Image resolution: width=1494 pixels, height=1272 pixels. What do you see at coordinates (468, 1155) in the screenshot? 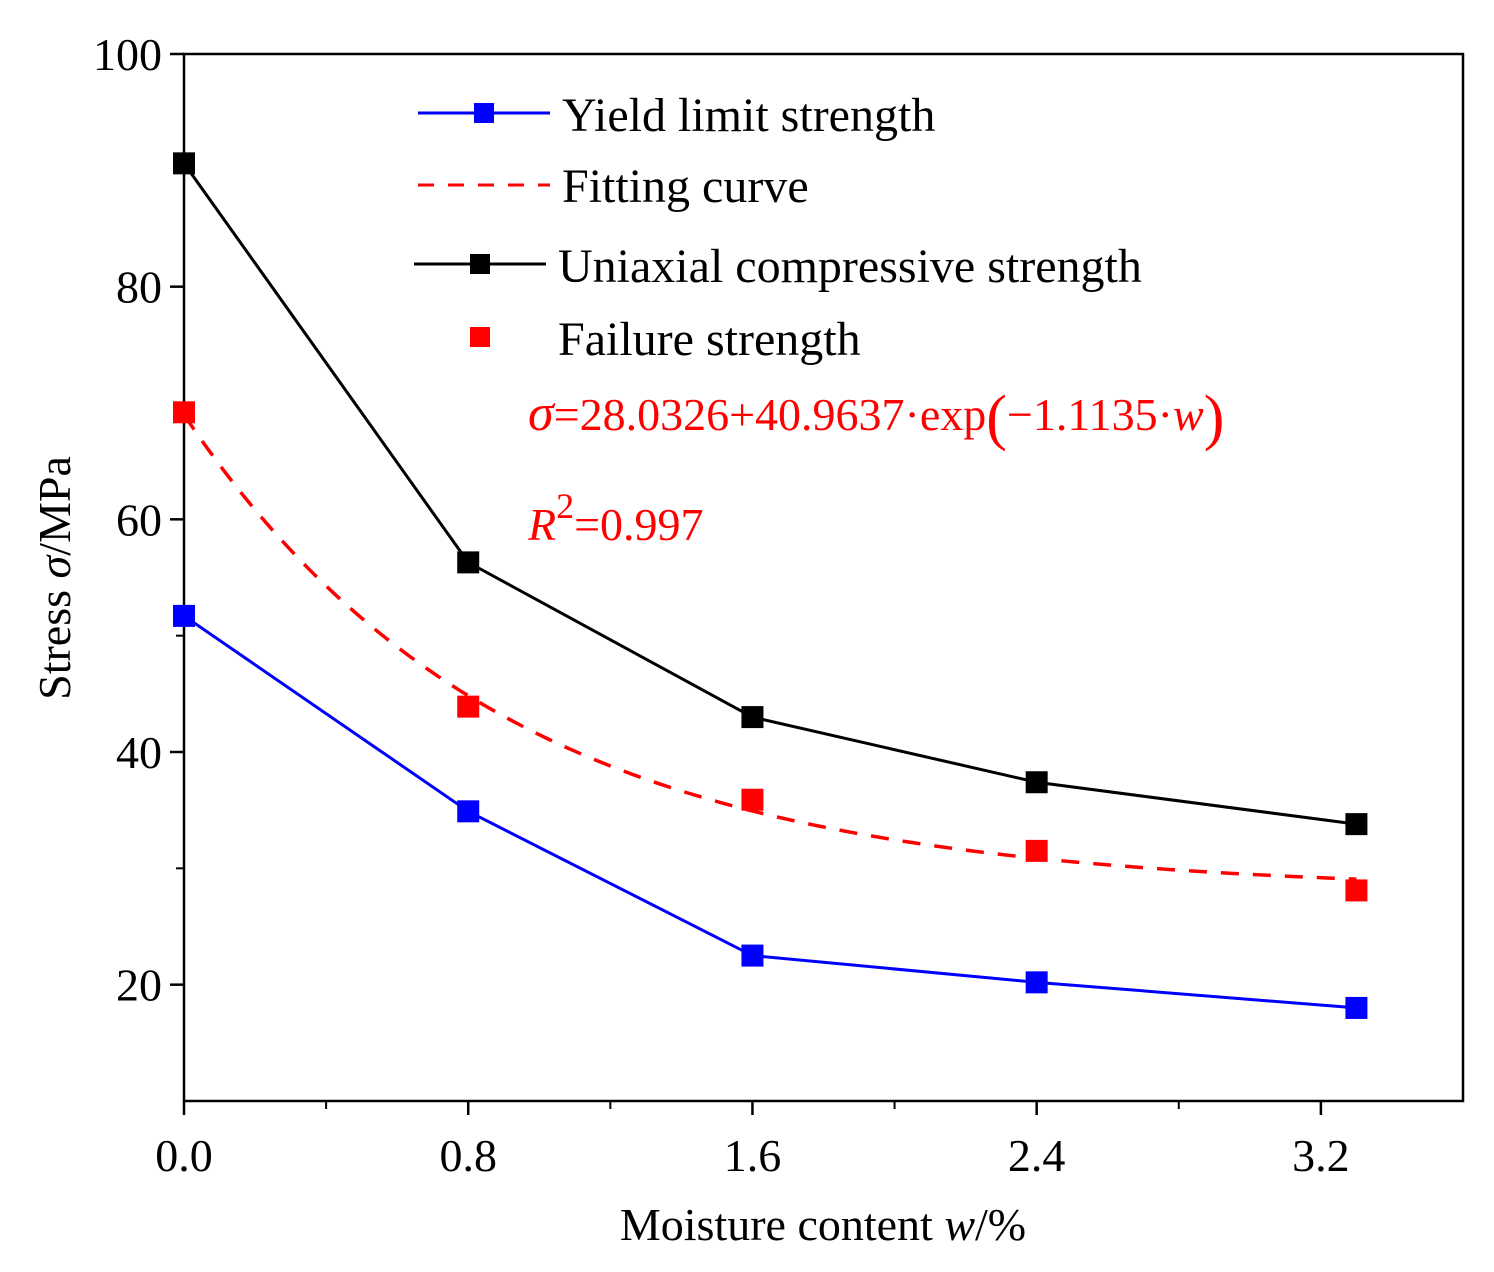
I see `x-tick-label: 0.8` at bounding box center [468, 1155].